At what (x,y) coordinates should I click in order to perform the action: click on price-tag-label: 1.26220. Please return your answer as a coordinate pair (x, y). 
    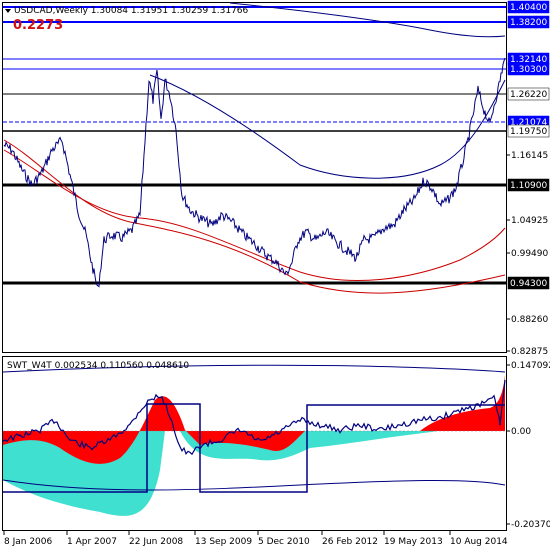
    Looking at the image, I should click on (528, 95).